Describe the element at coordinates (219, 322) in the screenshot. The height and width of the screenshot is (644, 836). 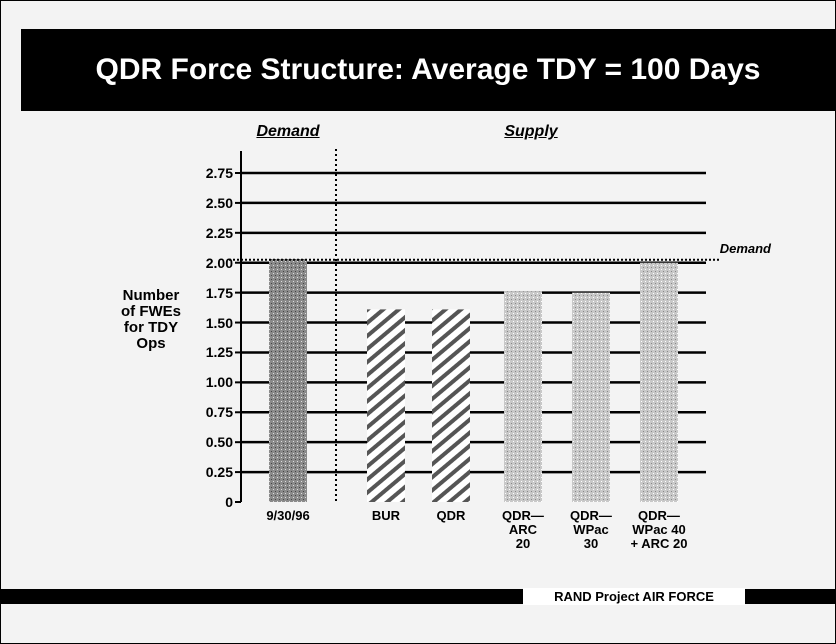
I see `y-tick-label: 1.50` at that location.